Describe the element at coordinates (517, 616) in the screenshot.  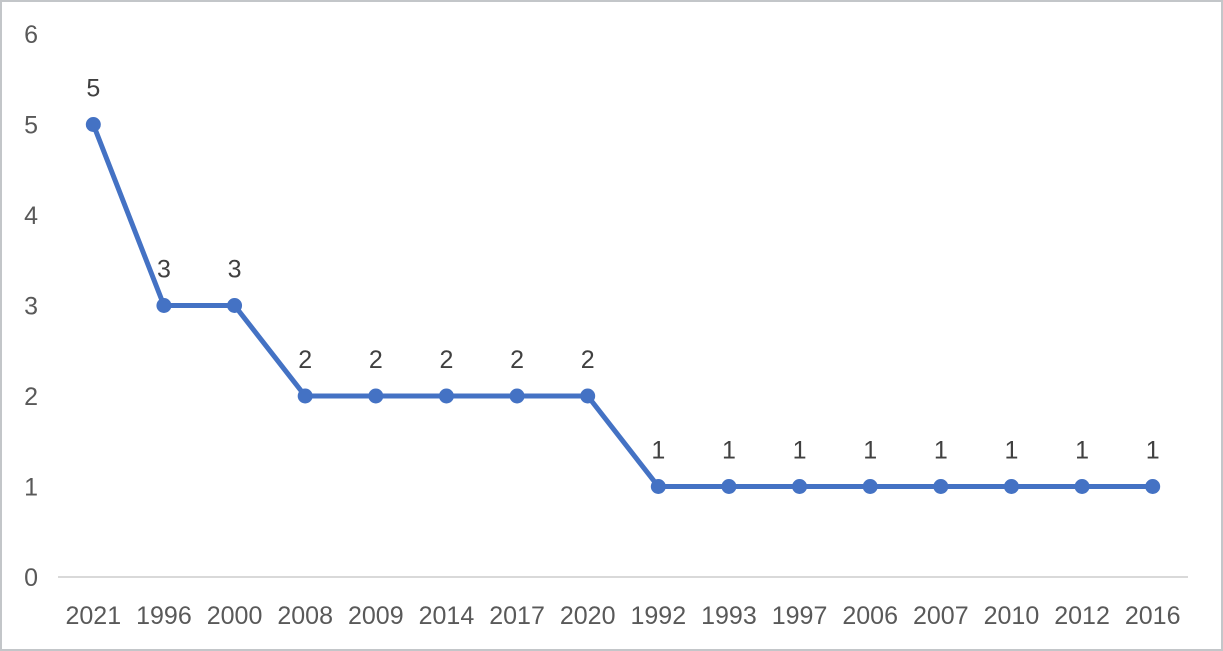
I see `x-axis-category-label: 2017` at that location.